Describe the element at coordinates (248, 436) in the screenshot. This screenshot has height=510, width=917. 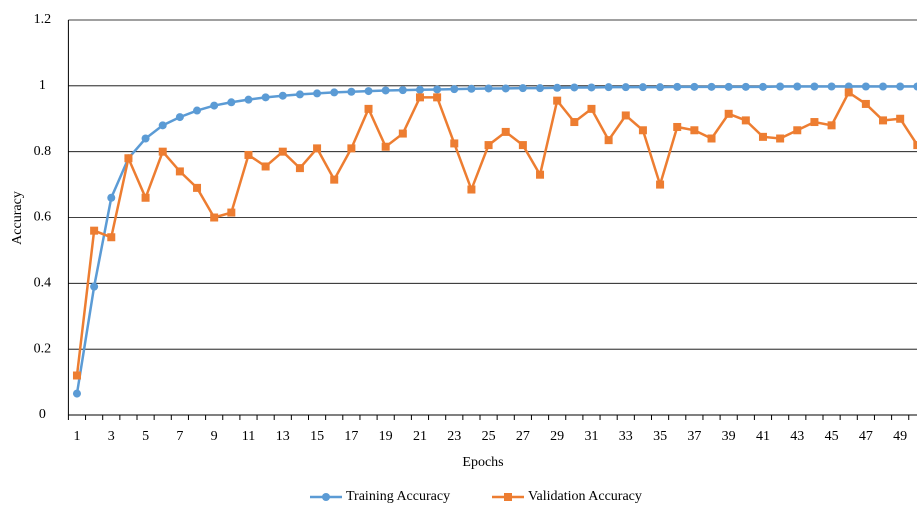
I see `x-tick-label: 11` at that location.